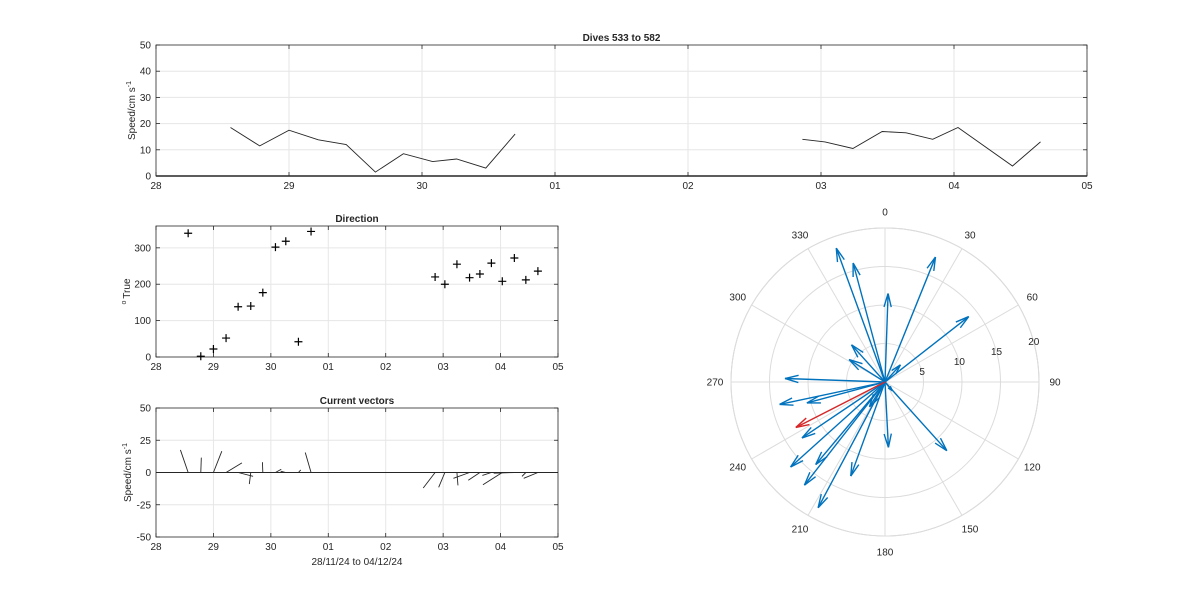 The width and height of the screenshot is (1200, 605). Describe the element at coordinates (356, 562) in the screenshot. I see `x-axis-label: 28/11/24 to 04/12/24` at that location.